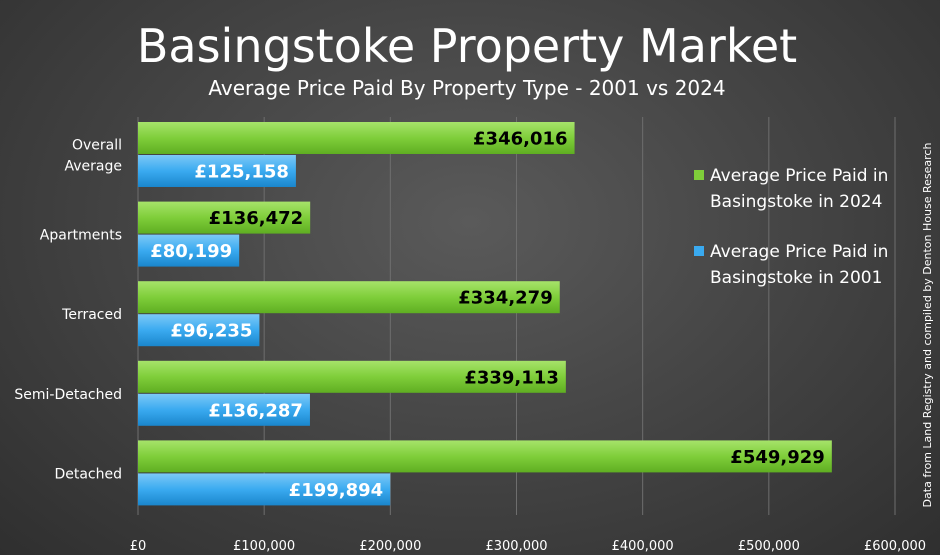 This screenshot has height=555, width=940. Describe the element at coordinates (777, 457) in the screenshot. I see `data-label-2024: £549,929` at that location.